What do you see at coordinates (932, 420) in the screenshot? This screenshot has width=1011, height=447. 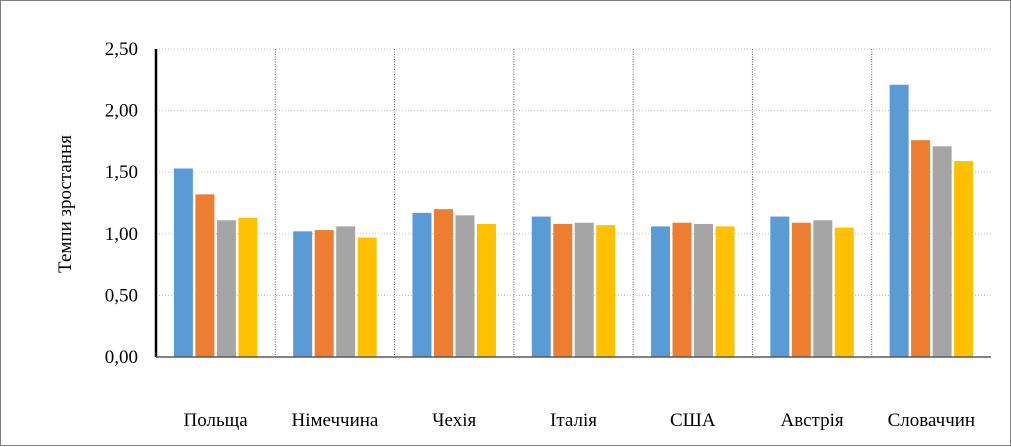 I see `x-category-label: Словаччин` at bounding box center [932, 420].